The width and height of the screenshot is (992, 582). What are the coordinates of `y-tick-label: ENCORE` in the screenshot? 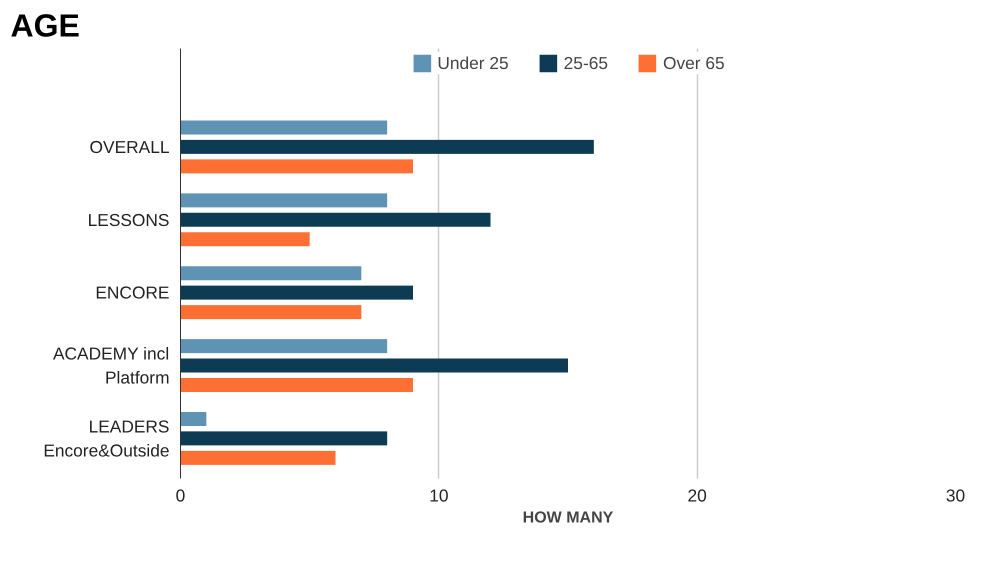 It's located at (132, 292).